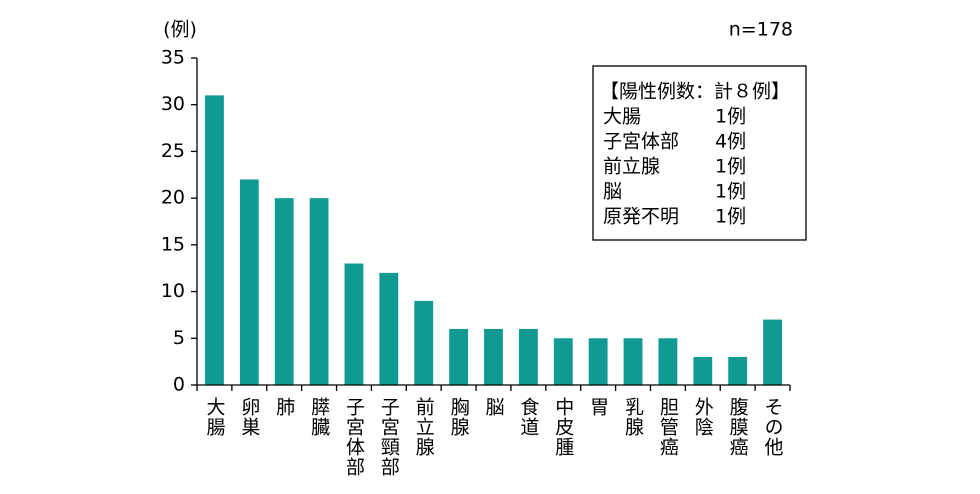 Image resolution: width=980 pixels, height=494 pixels. Describe the element at coordinates (214, 417) in the screenshot. I see `x-tick-label: 大腸` at that location.